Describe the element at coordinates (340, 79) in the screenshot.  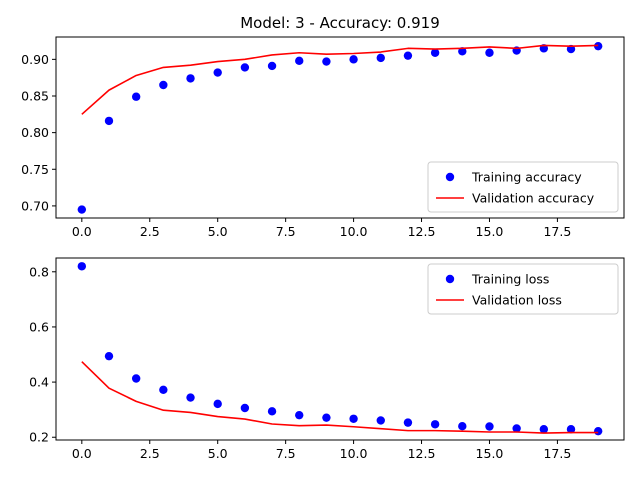
I see `validation-accuracy-line` at that location.